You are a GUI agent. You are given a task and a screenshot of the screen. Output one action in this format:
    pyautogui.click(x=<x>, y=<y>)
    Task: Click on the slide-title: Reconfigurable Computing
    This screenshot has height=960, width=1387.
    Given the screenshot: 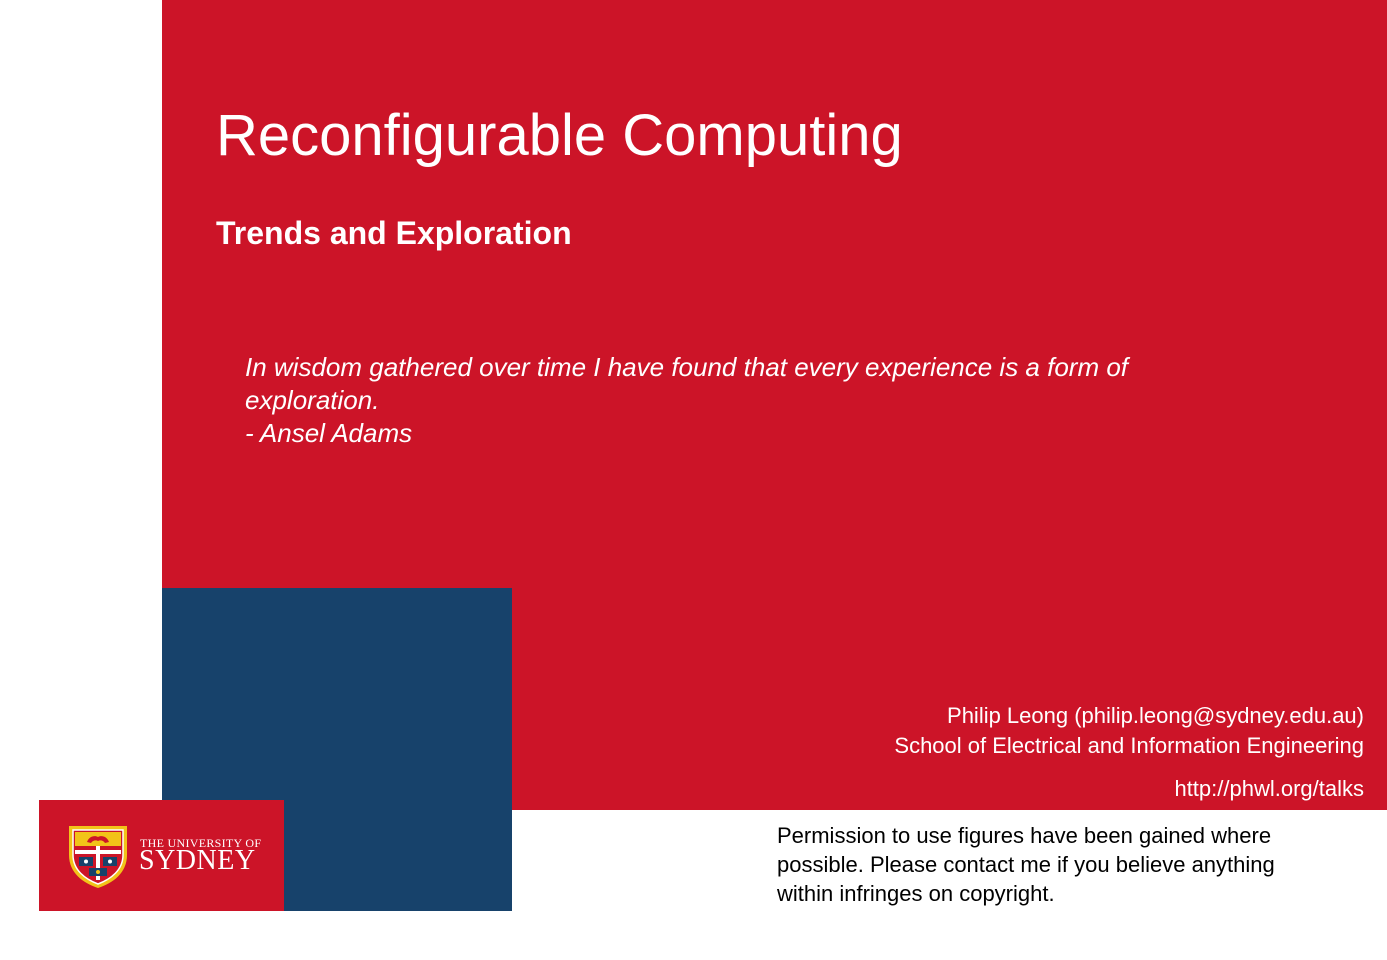 What is the action you would take?
    pyautogui.click(x=559, y=135)
    